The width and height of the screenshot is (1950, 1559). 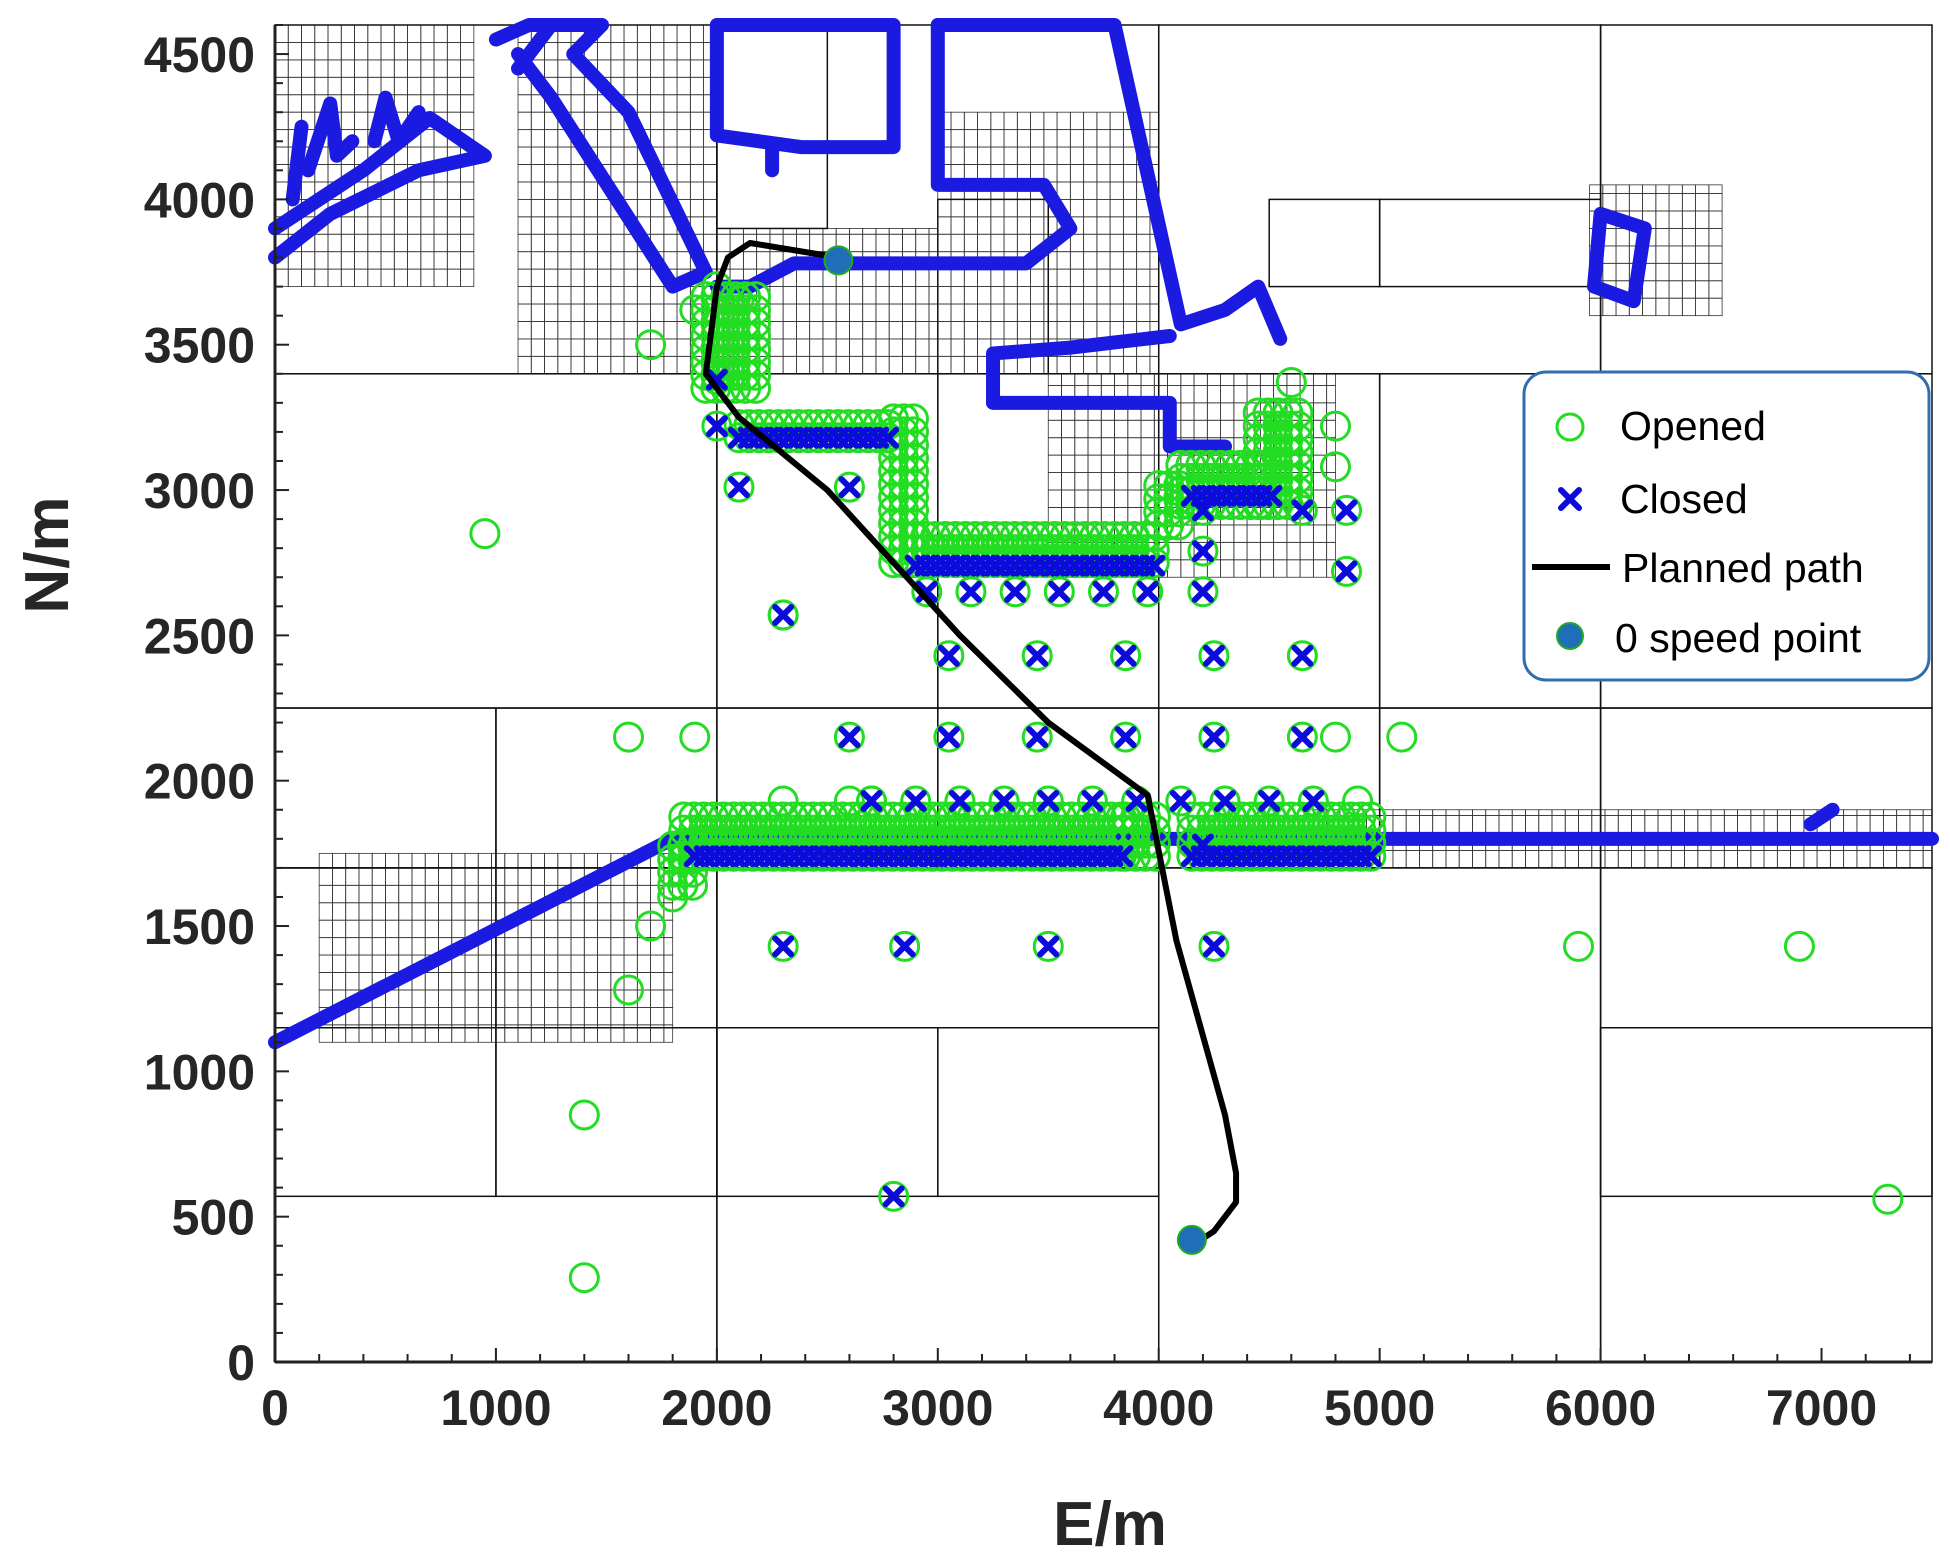 I want to click on y-tick-label: 4000, so click(x=199, y=200).